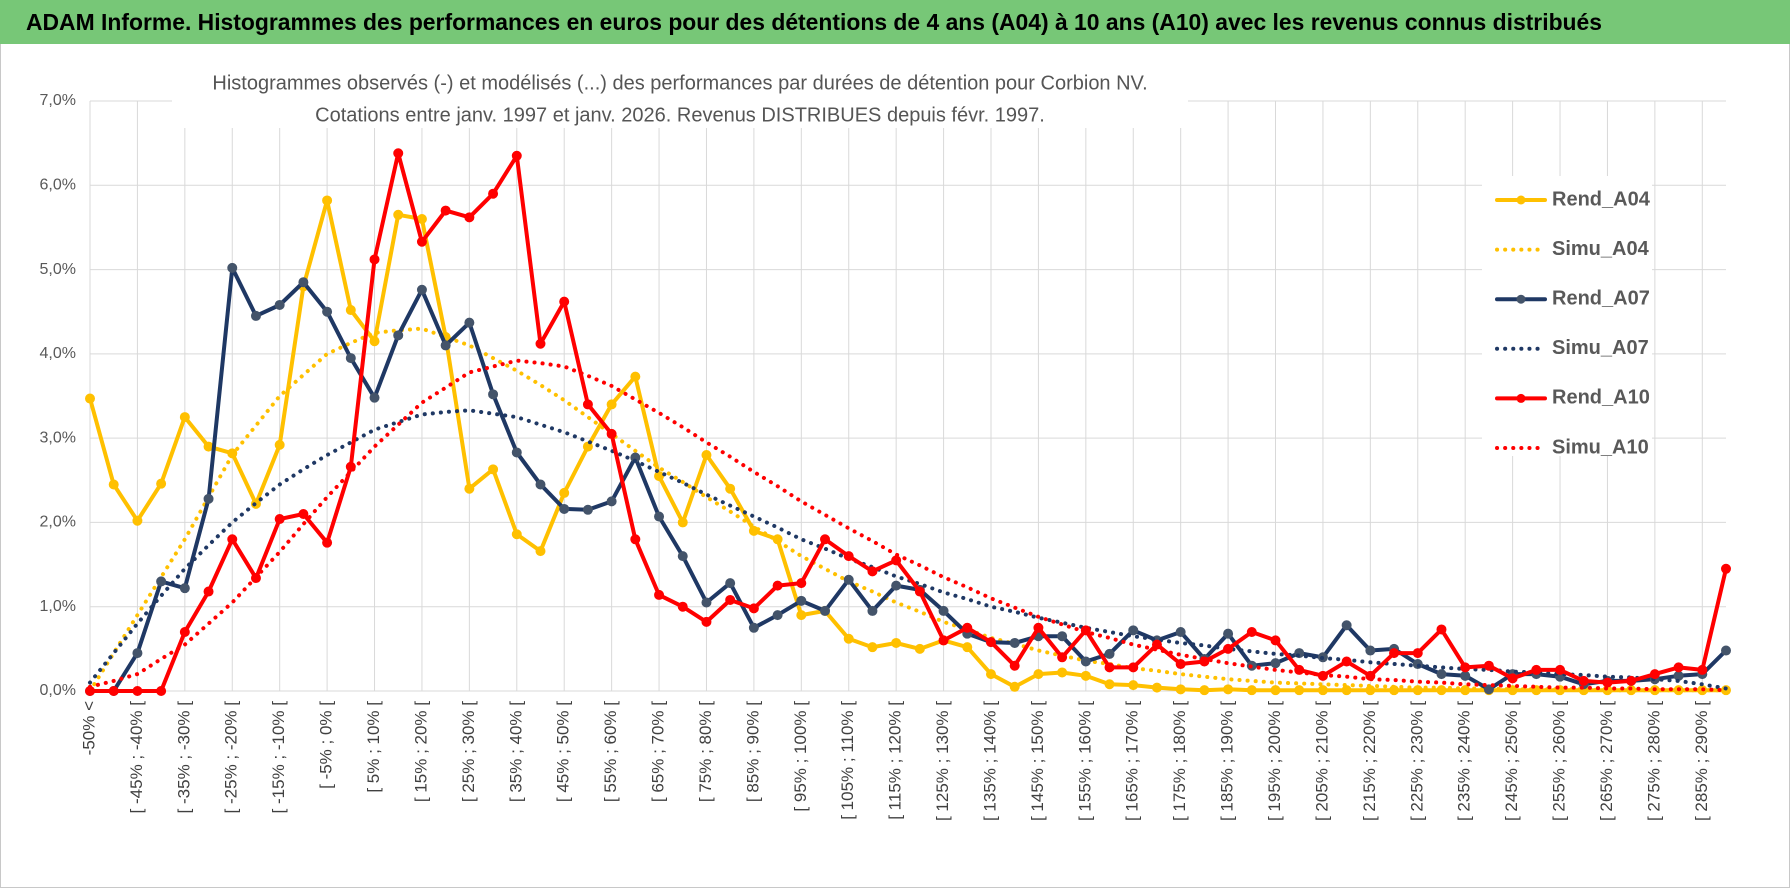 The image size is (1790, 888). I want to click on x-tick-label: [ -25% ; -20% [, so click(231, 757).